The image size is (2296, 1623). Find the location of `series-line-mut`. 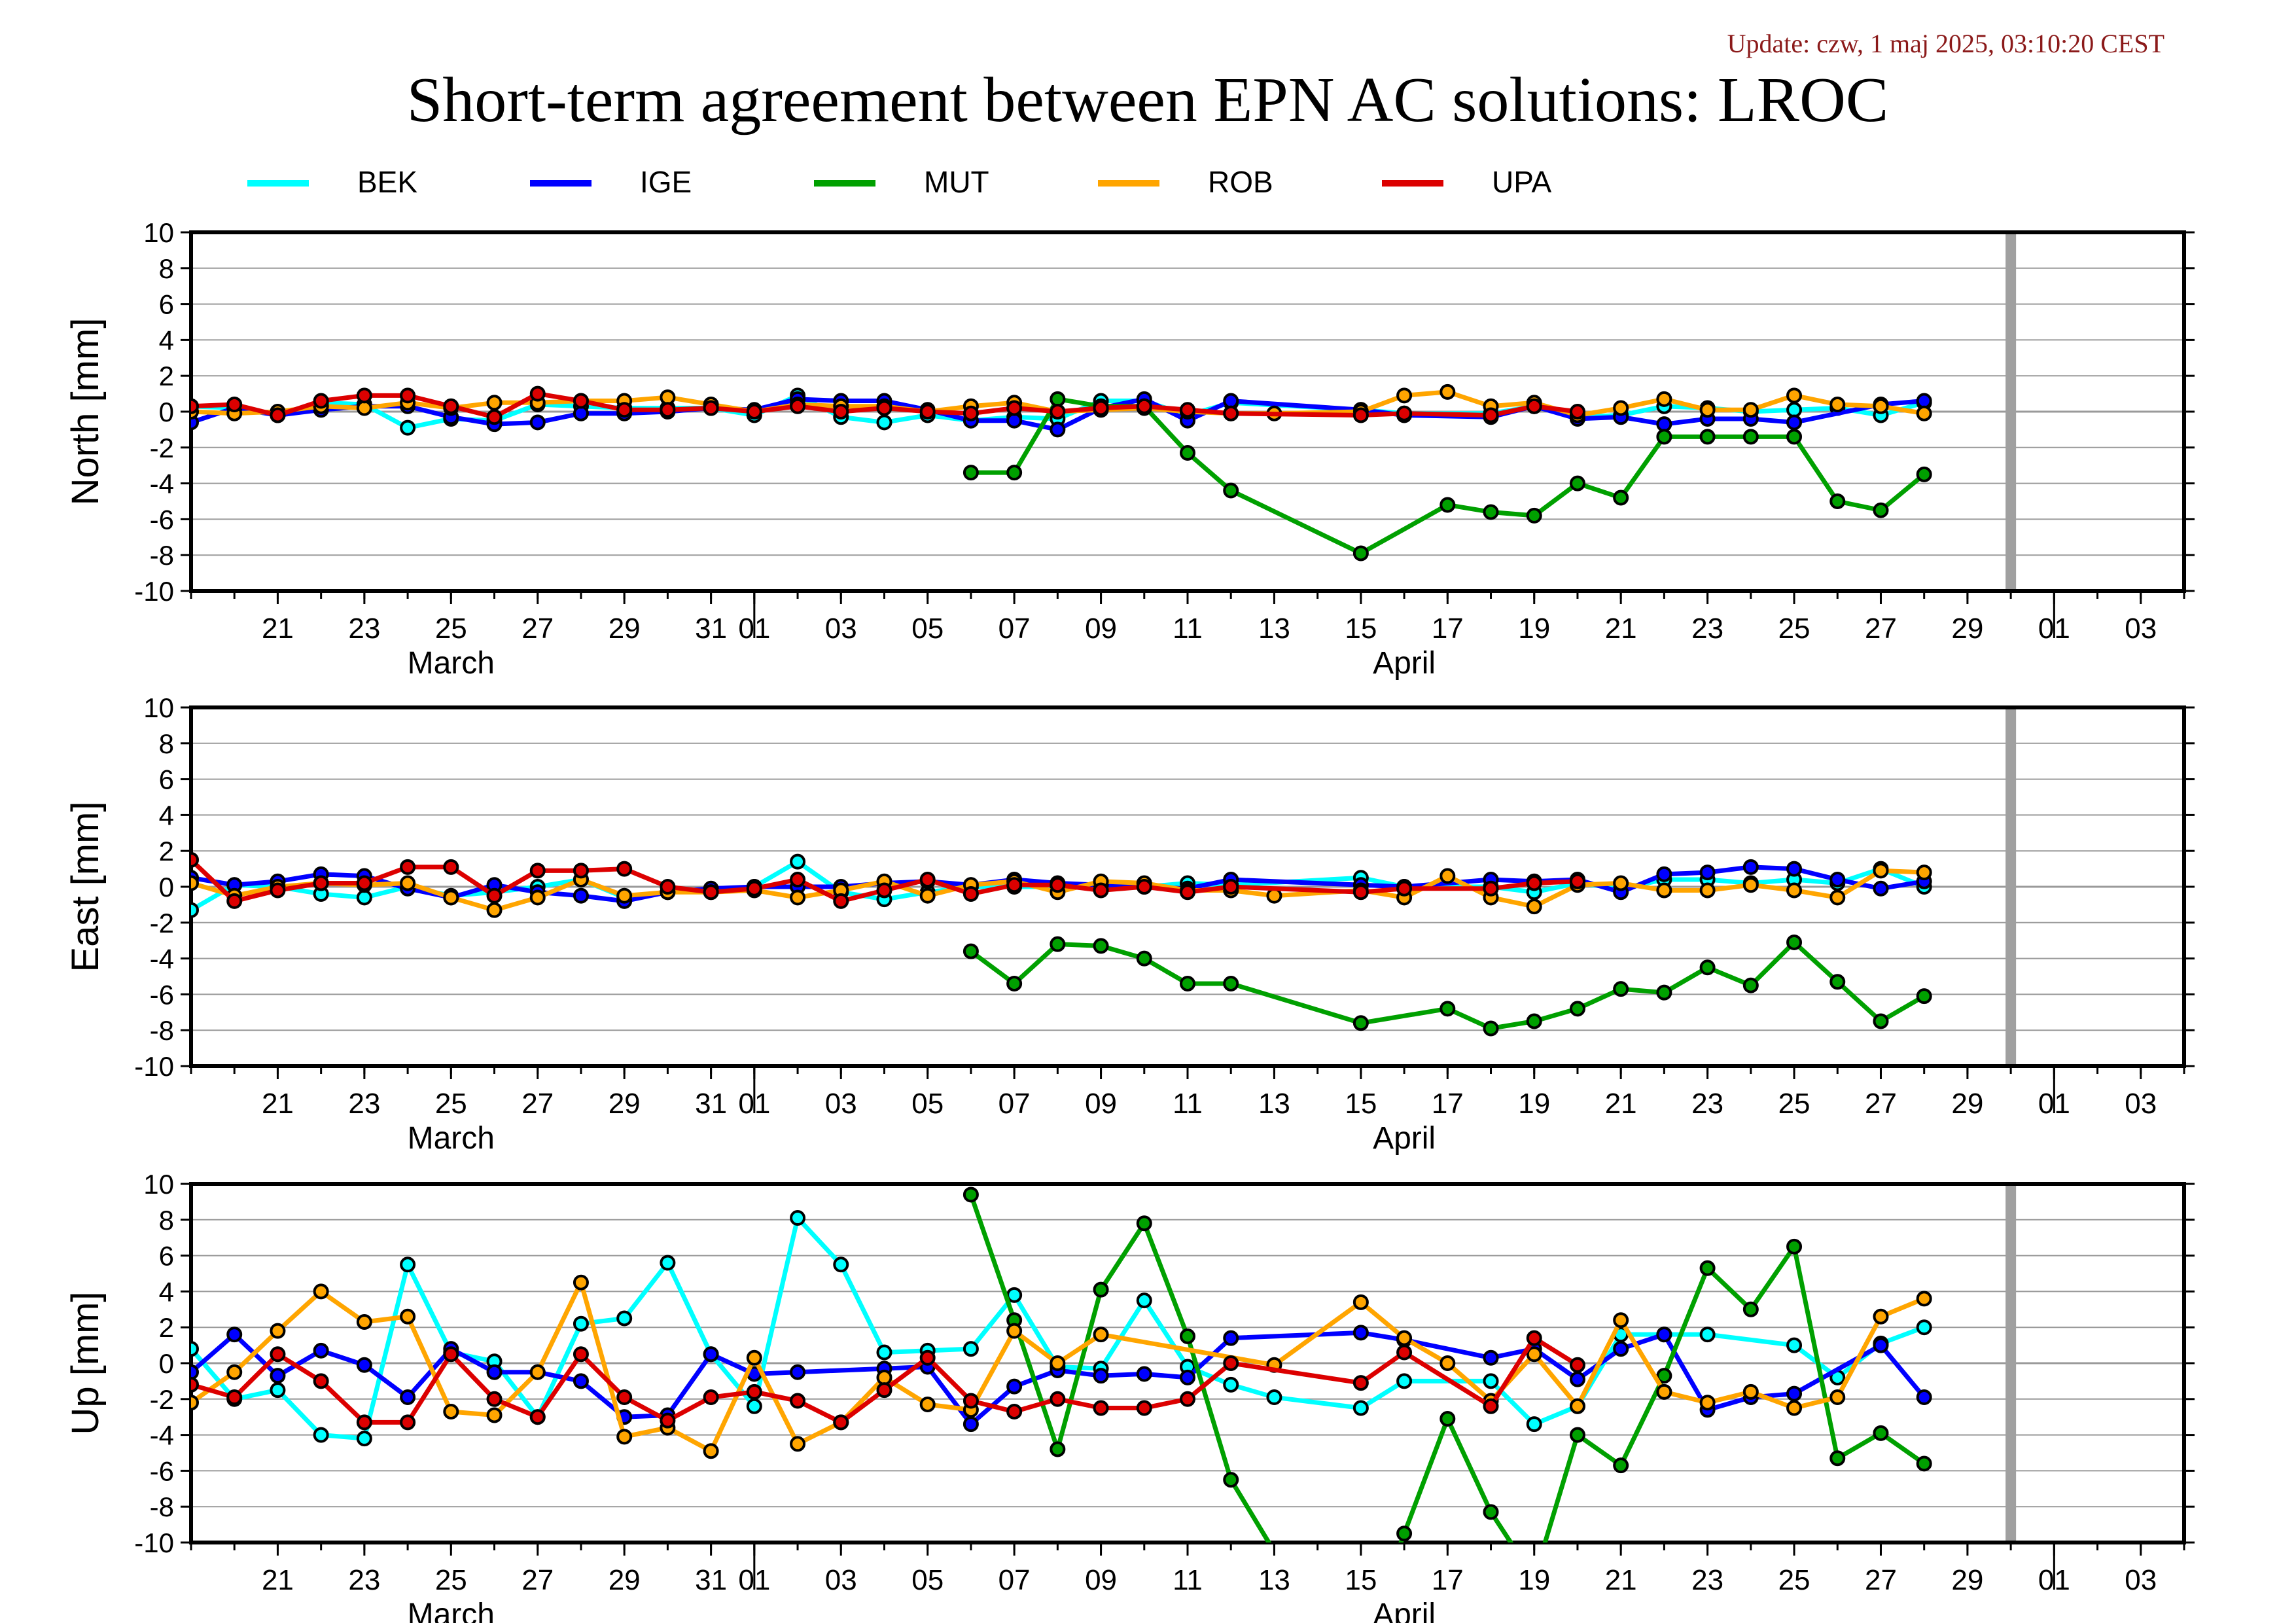

series-line-mut is located at coordinates (1447, 1368).